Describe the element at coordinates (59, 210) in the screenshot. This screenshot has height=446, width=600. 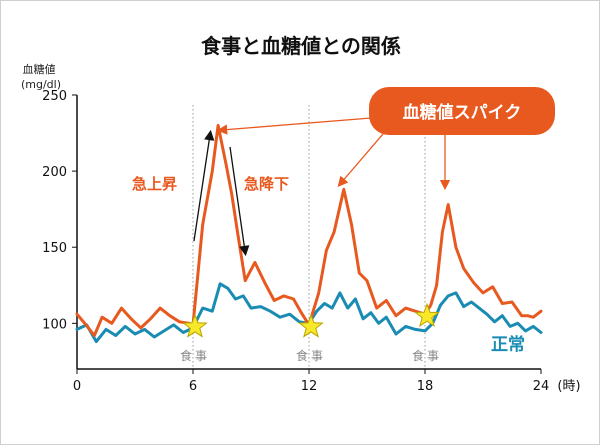
I see `y-ticks: 100 150 200 250` at that location.